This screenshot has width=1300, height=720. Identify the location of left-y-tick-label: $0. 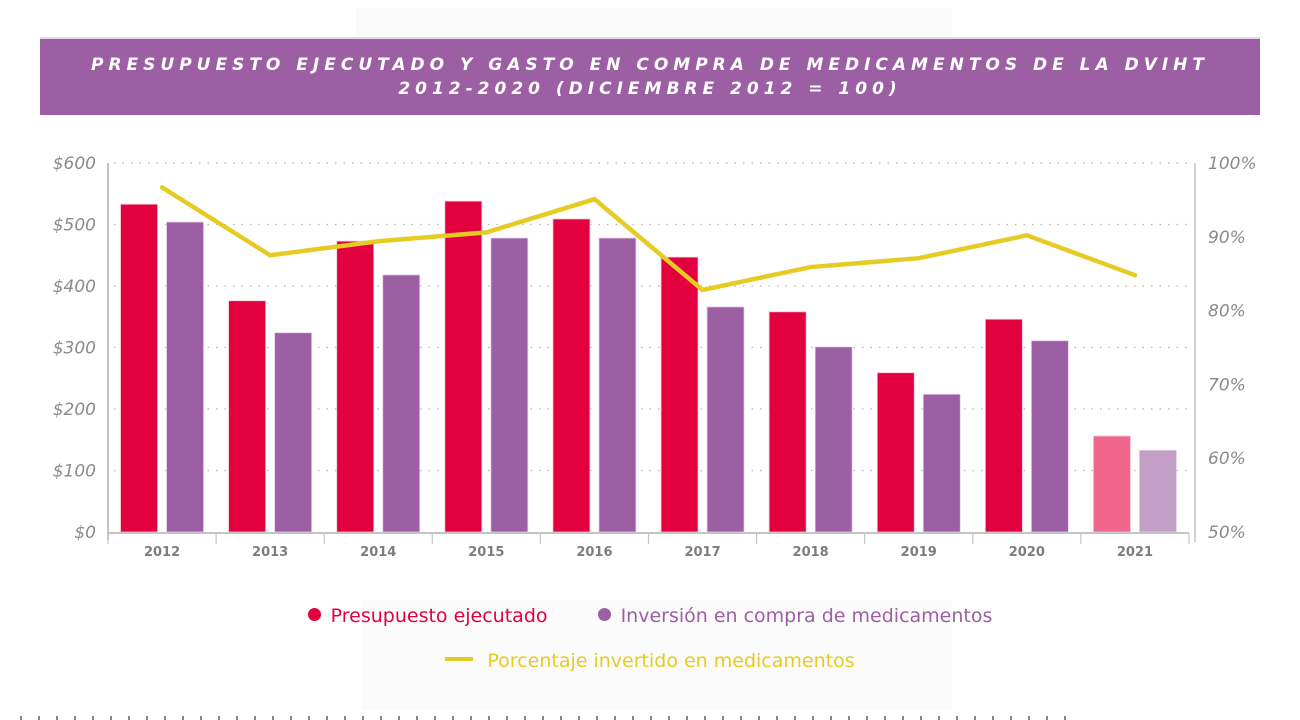
(85, 533).